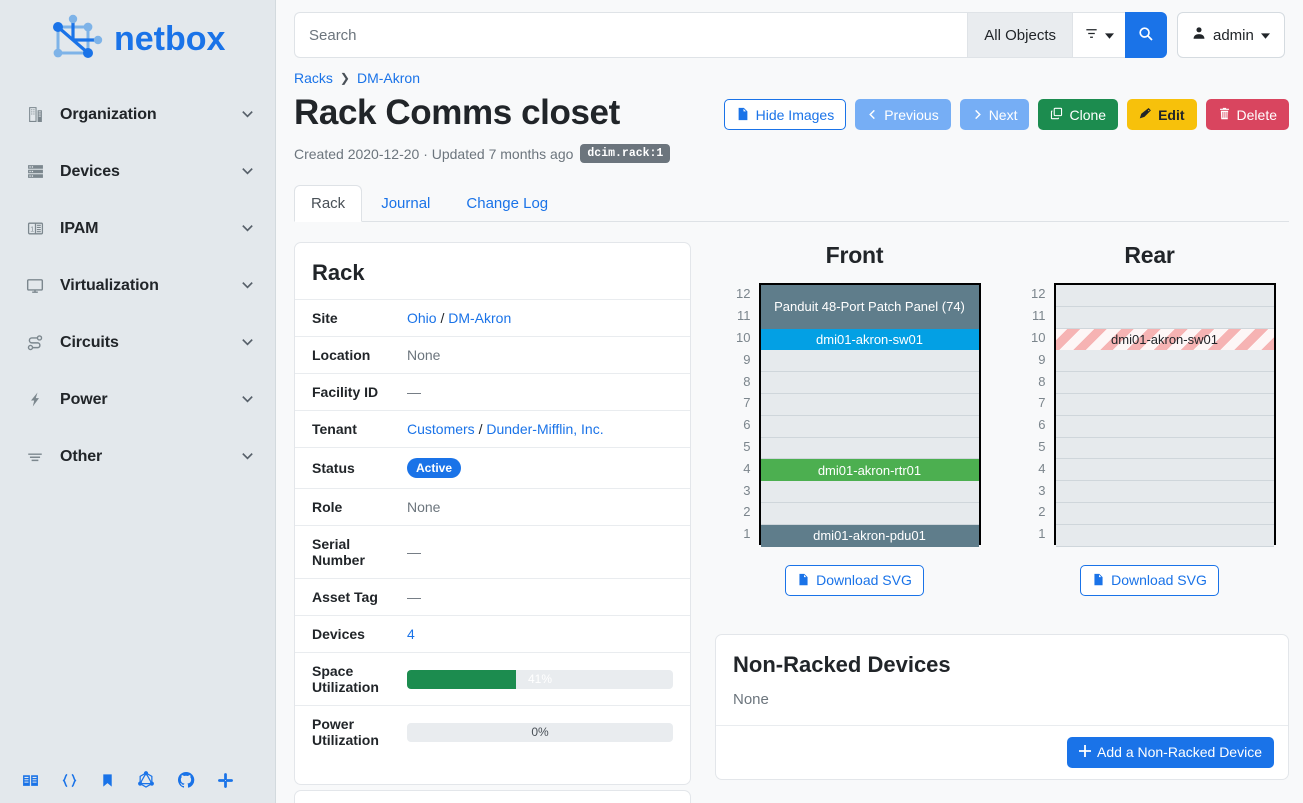 The image size is (1303, 803). I want to click on trash-icon, so click(1224, 114).